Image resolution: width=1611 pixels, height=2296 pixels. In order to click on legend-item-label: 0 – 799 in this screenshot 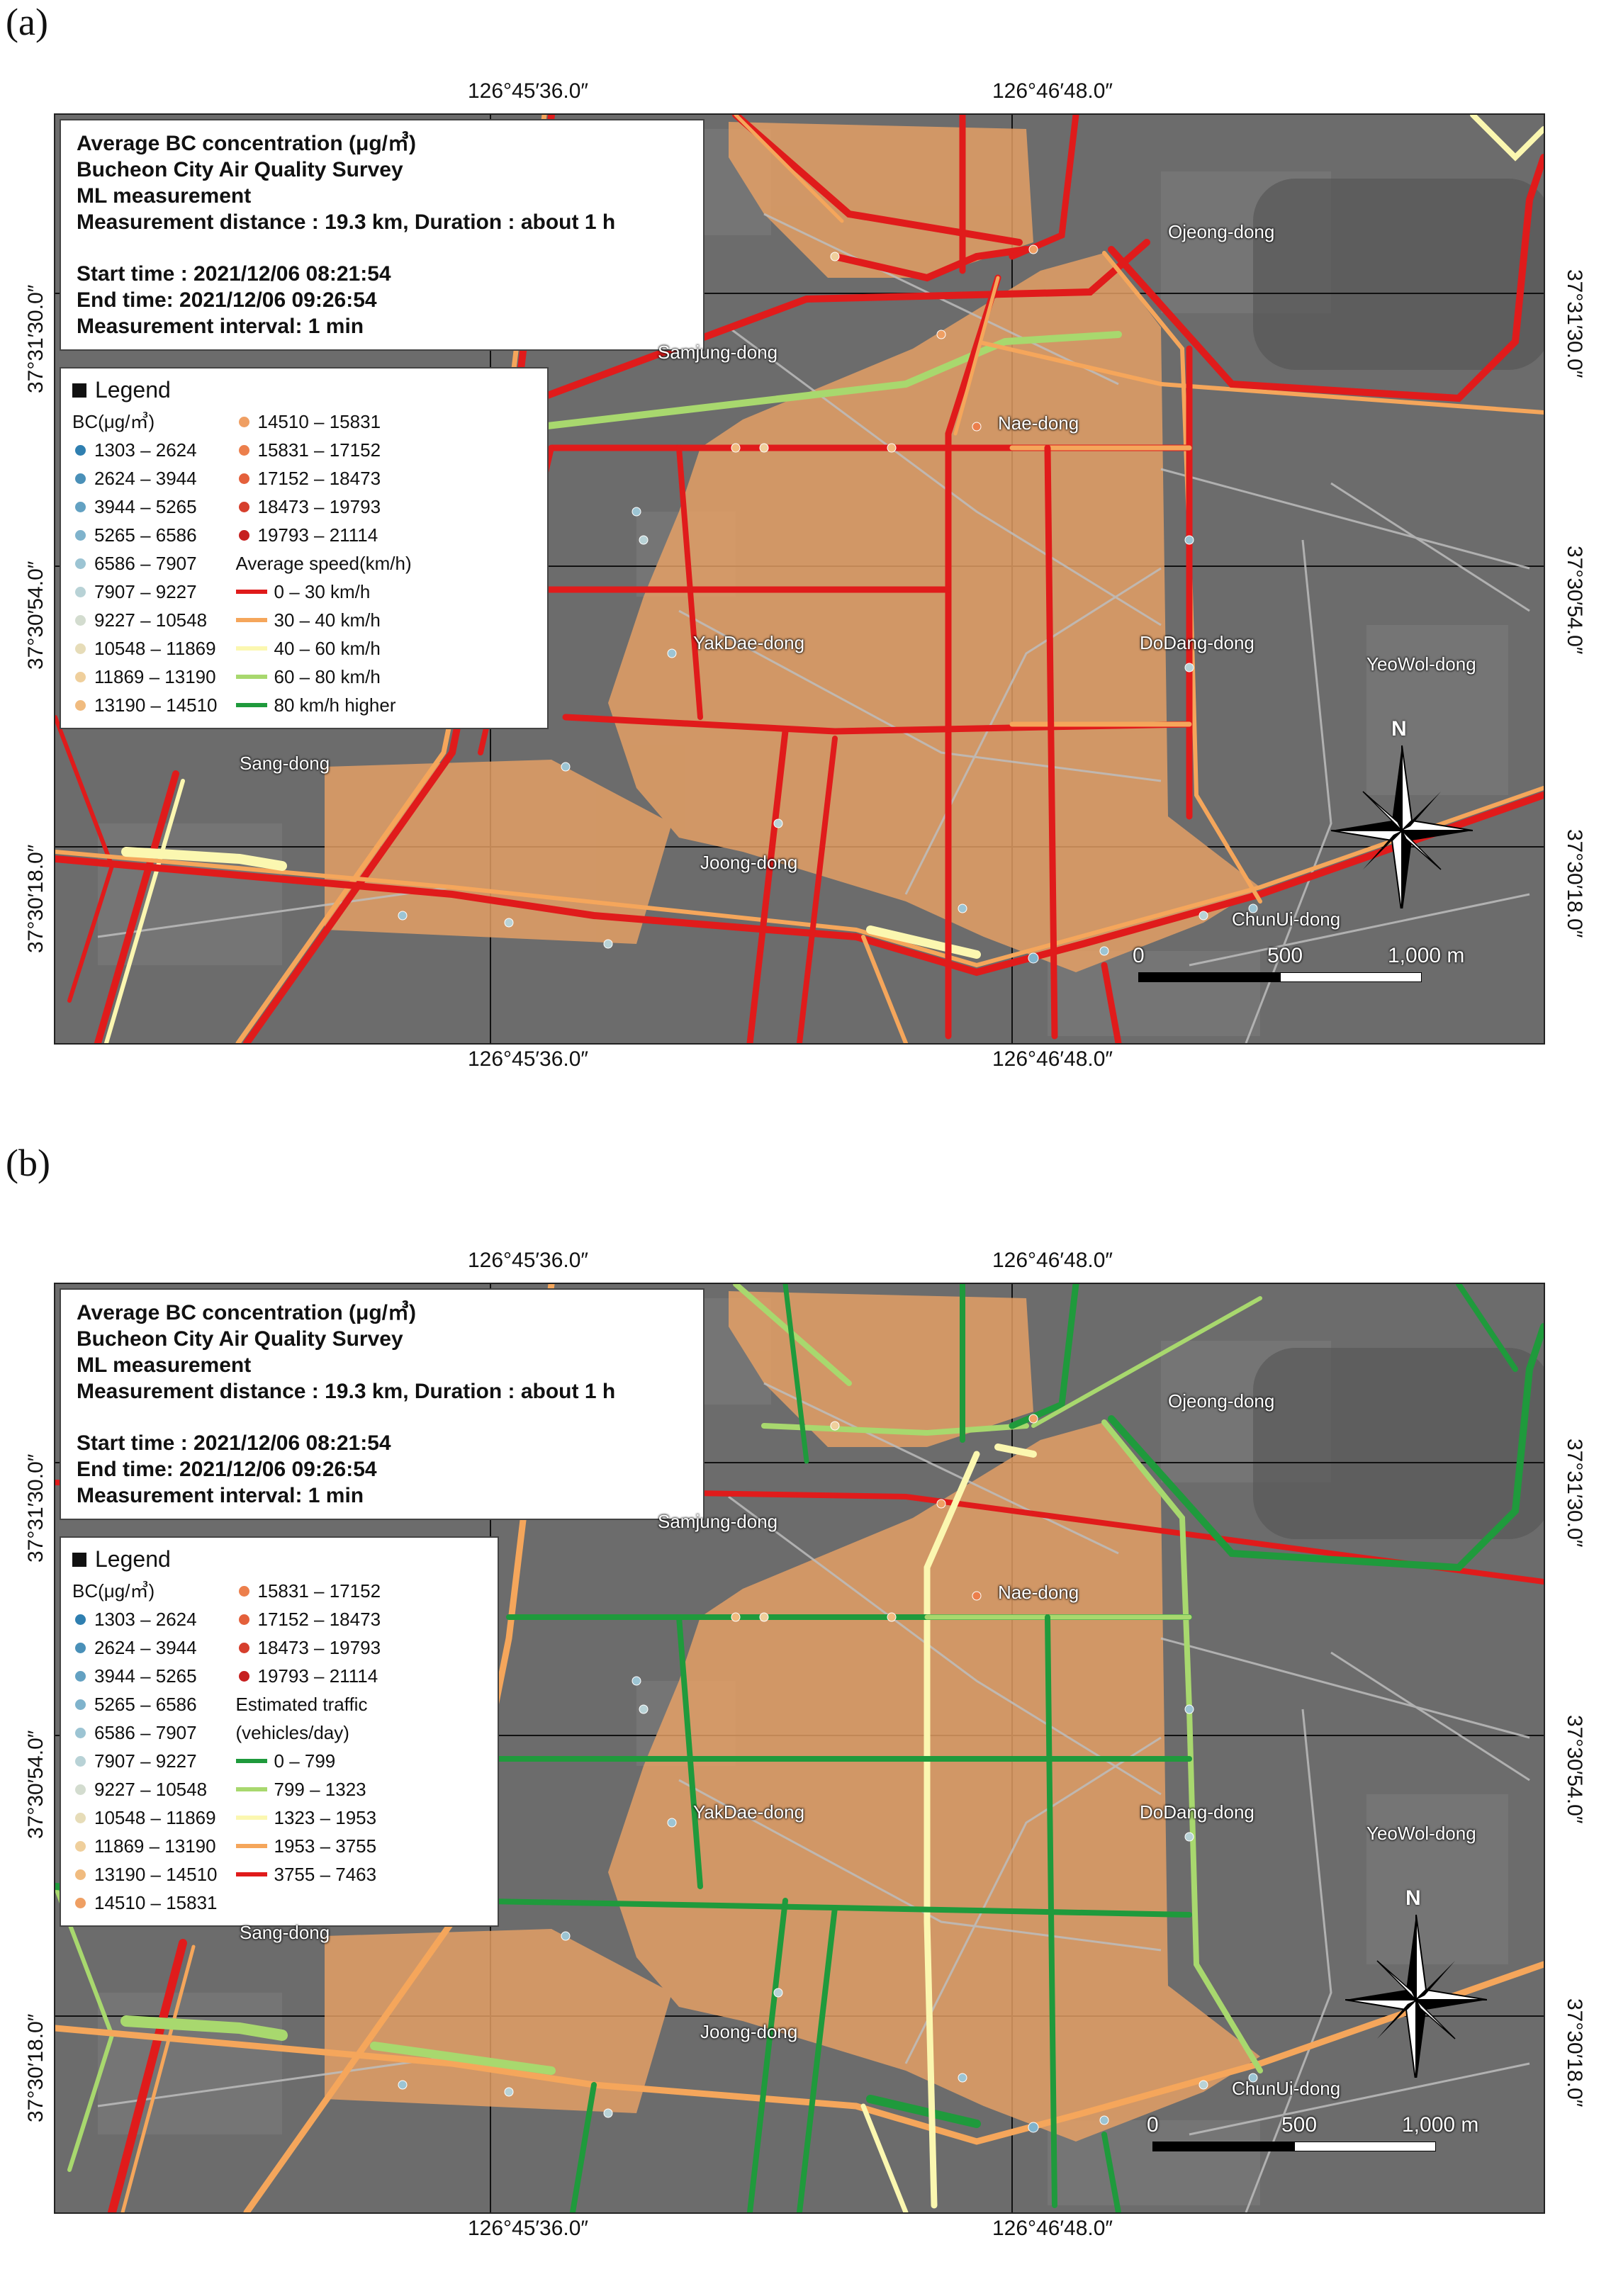, I will do `click(305, 1761)`.